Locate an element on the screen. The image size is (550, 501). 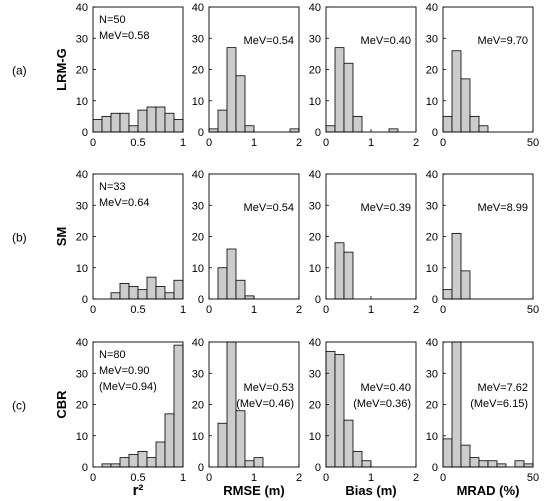
annotation-r2c0-0: N=80 is located at coordinates (112, 355).